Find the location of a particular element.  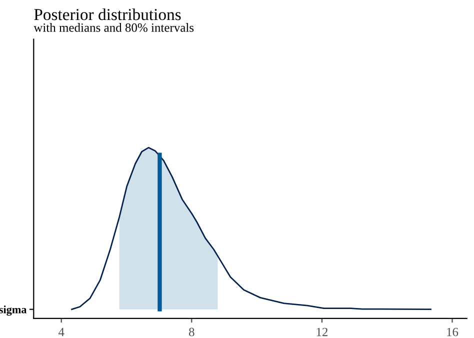

chart-title: Posterior distributions is located at coordinates (107, 14).